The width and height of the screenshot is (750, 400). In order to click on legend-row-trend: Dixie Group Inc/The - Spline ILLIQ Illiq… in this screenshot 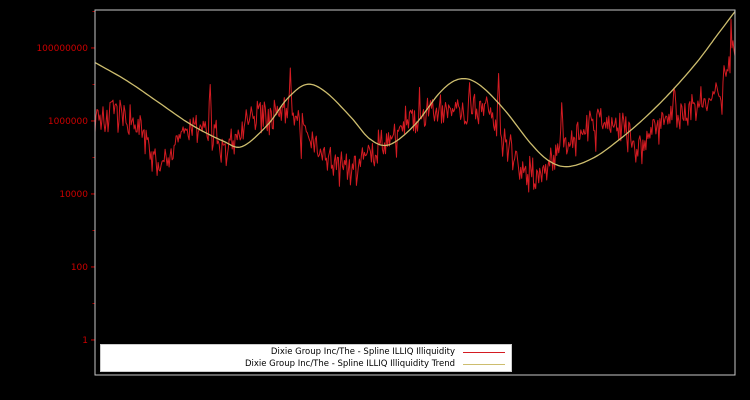, I will do `click(304, 364)`.